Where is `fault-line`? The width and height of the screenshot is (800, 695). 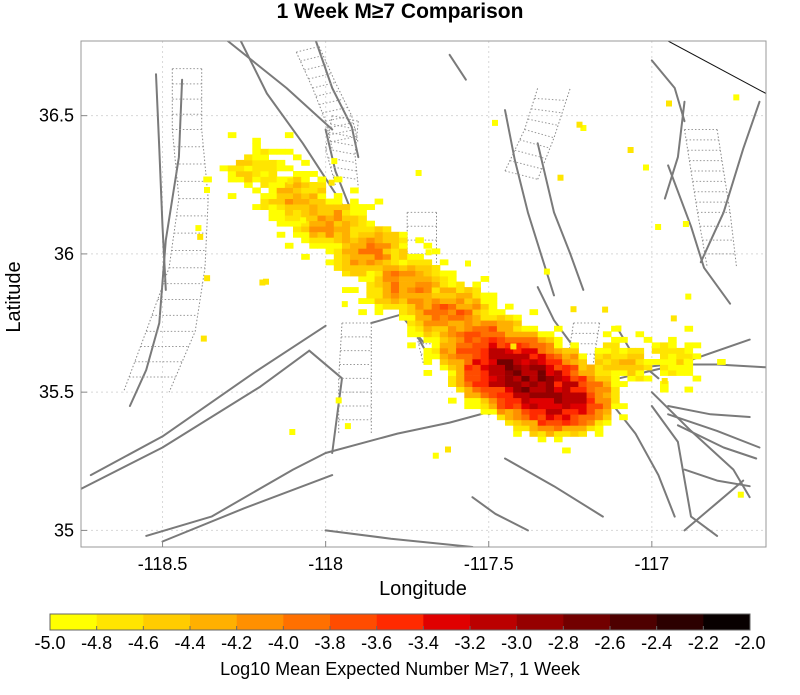
fault-line is located at coordinates (156, 242).